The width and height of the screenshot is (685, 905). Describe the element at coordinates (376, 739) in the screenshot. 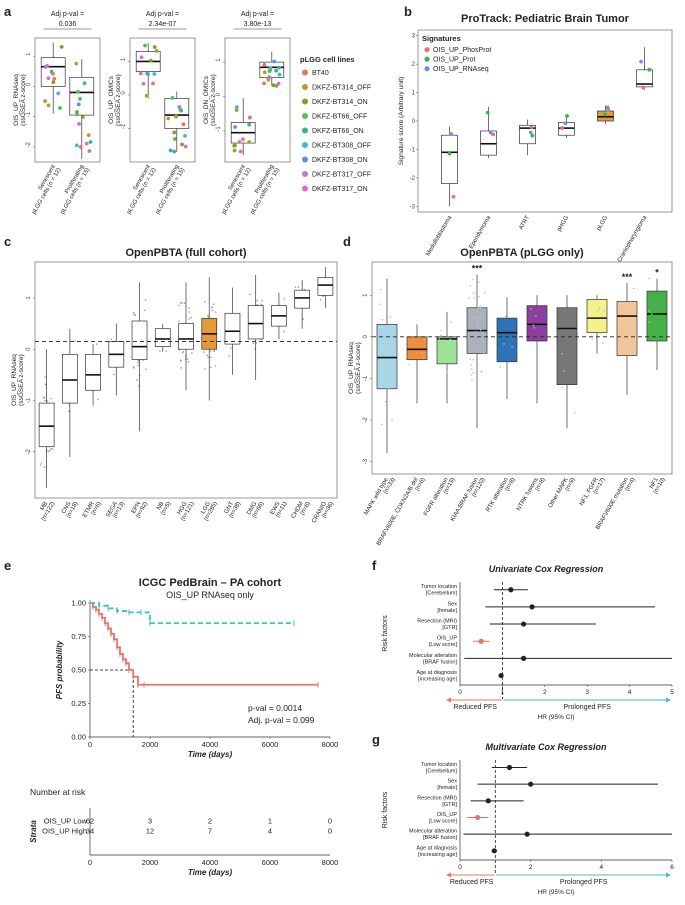

I see `panel-label-g: g` at that location.